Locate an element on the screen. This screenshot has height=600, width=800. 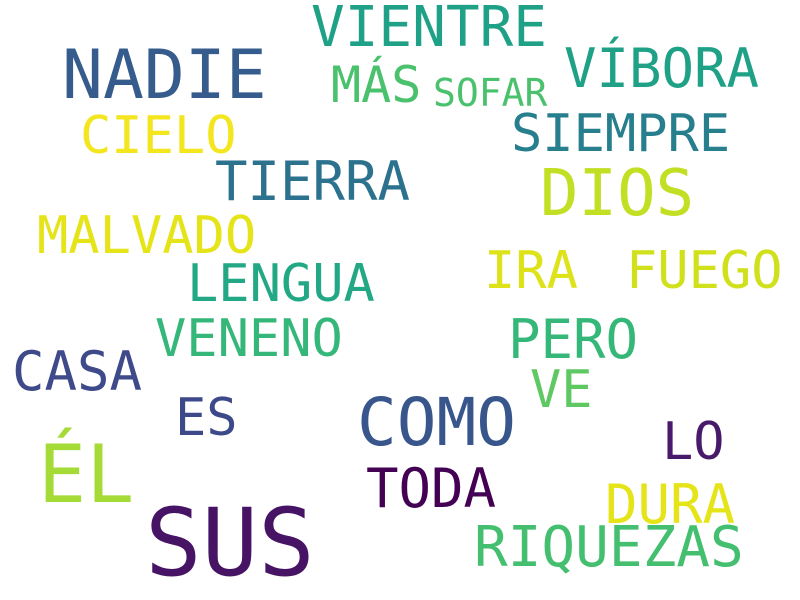
word-lo: LO is located at coordinates (693, 442).